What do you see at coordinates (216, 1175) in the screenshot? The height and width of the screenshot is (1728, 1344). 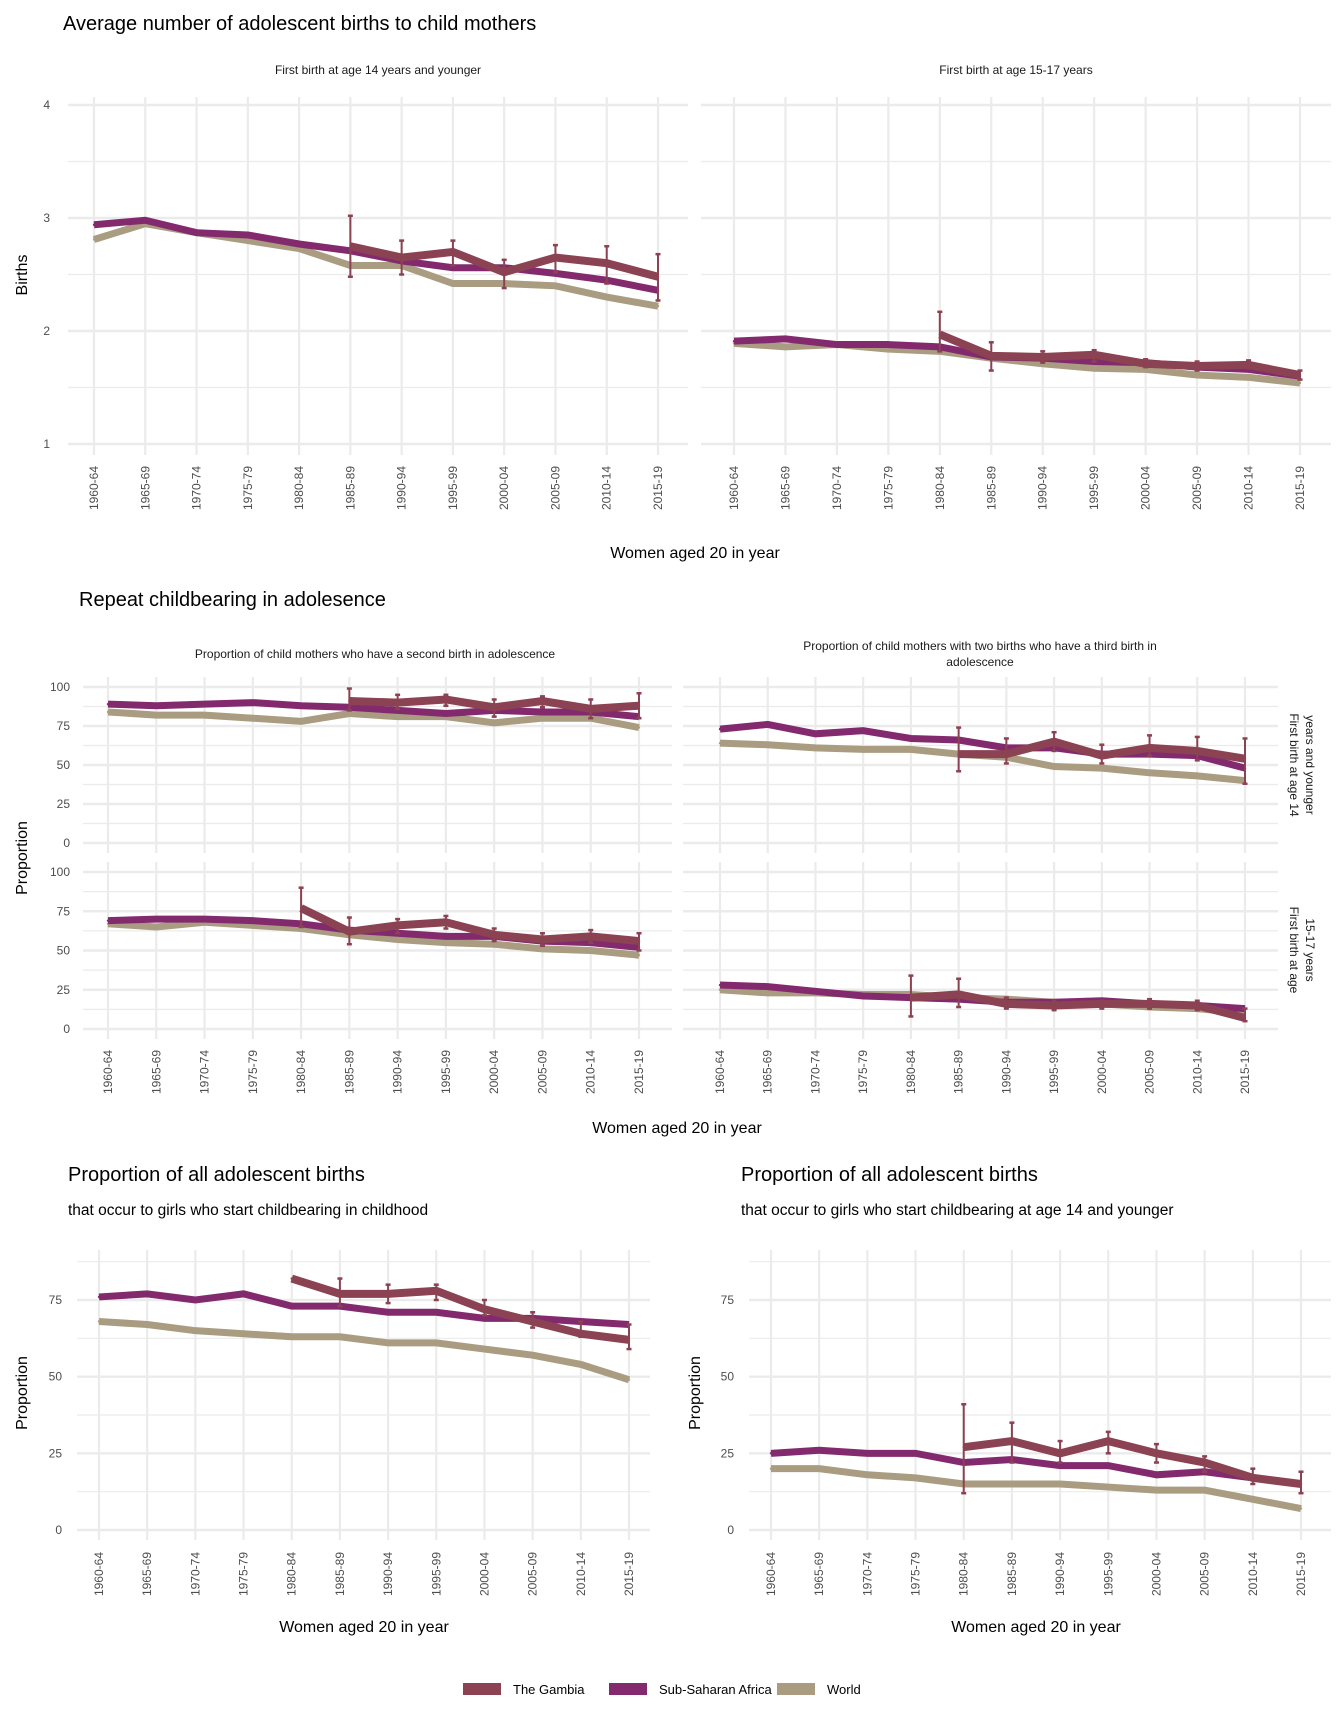 I see `section3-left-title: Proportion of all adolescent births` at bounding box center [216, 1175].